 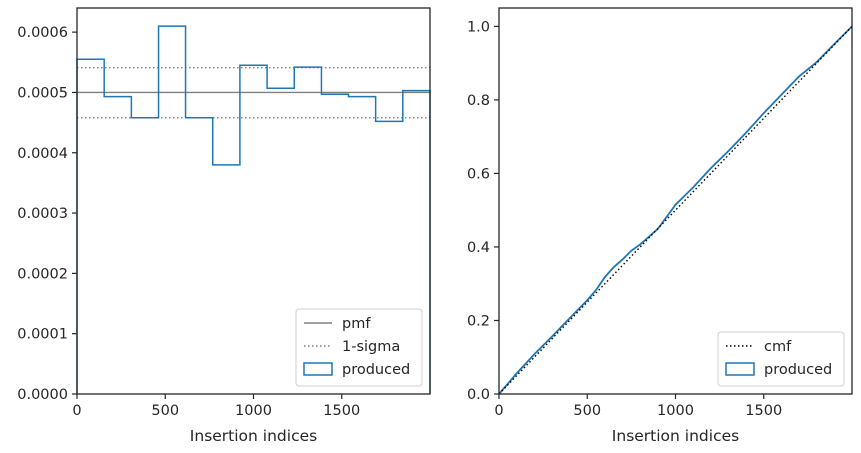 What do you see at coordinates (478, 248) in the screenshot?
I see `right-y-tick-label: 0.4` at bounding box center [478, 248].